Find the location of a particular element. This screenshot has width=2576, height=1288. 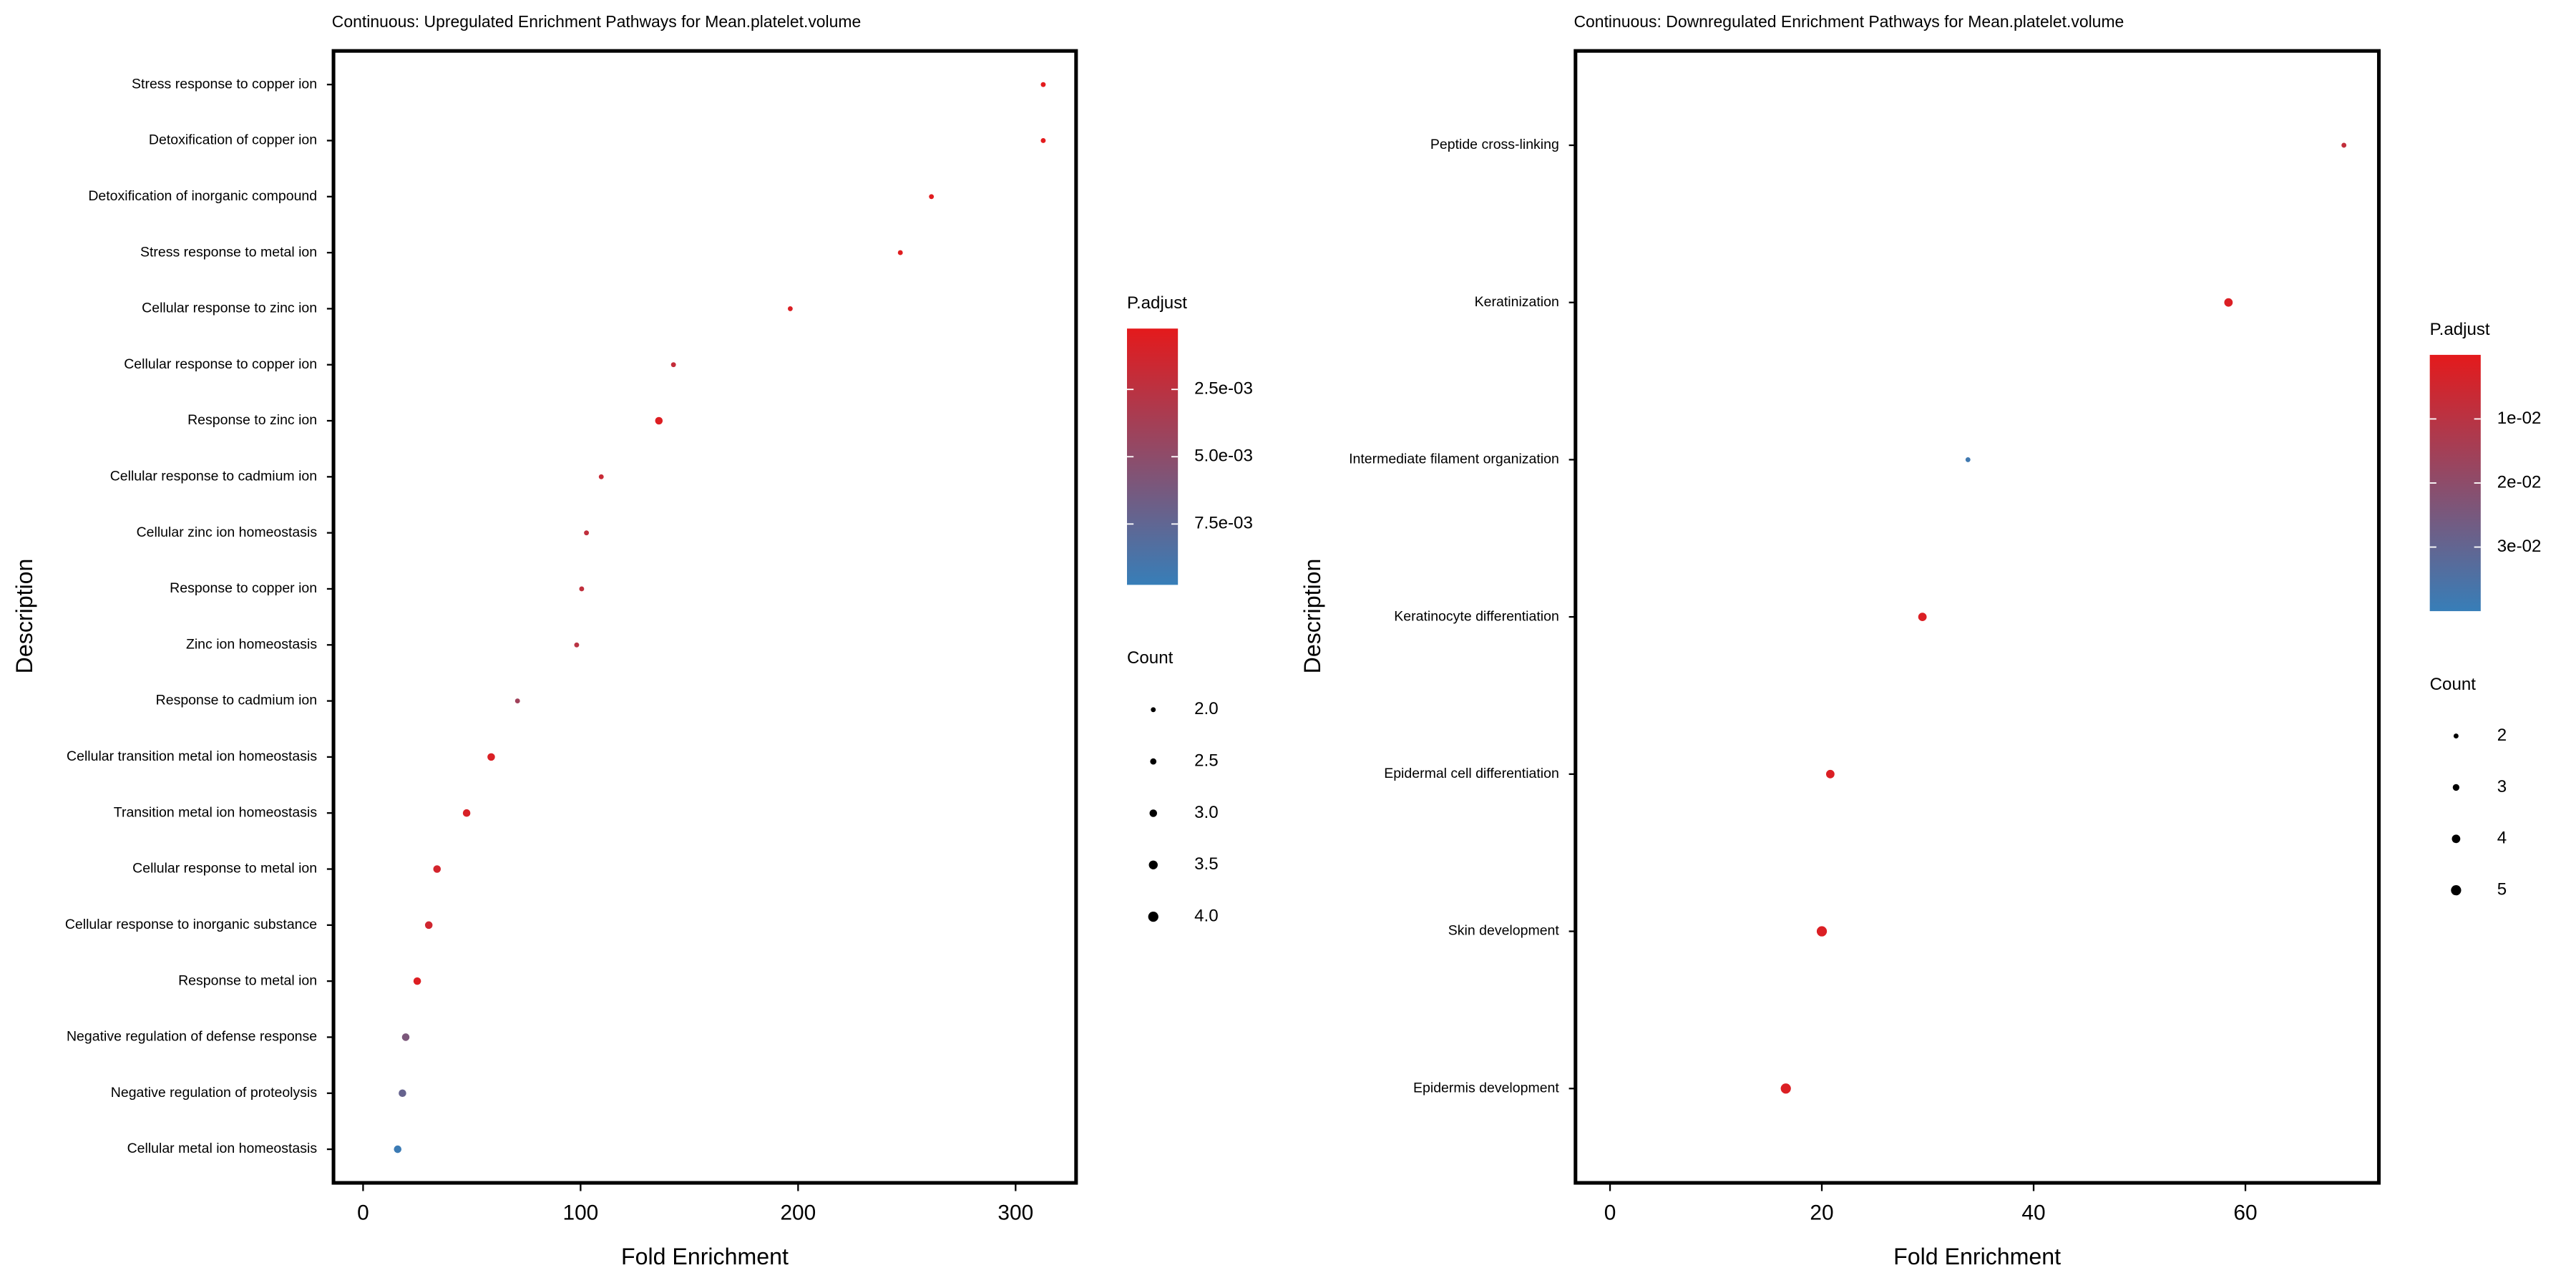

colorbar-tick-label: 5.0e-03 is located at coordinates (1223, 456).